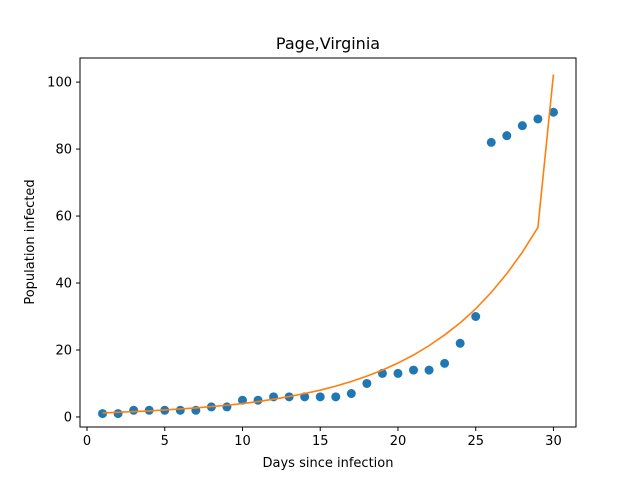 The image size is (640, 480). Describe the element at coordinates (475, 441) in the screenshot. I see `x-tick-label: 25` at that location.